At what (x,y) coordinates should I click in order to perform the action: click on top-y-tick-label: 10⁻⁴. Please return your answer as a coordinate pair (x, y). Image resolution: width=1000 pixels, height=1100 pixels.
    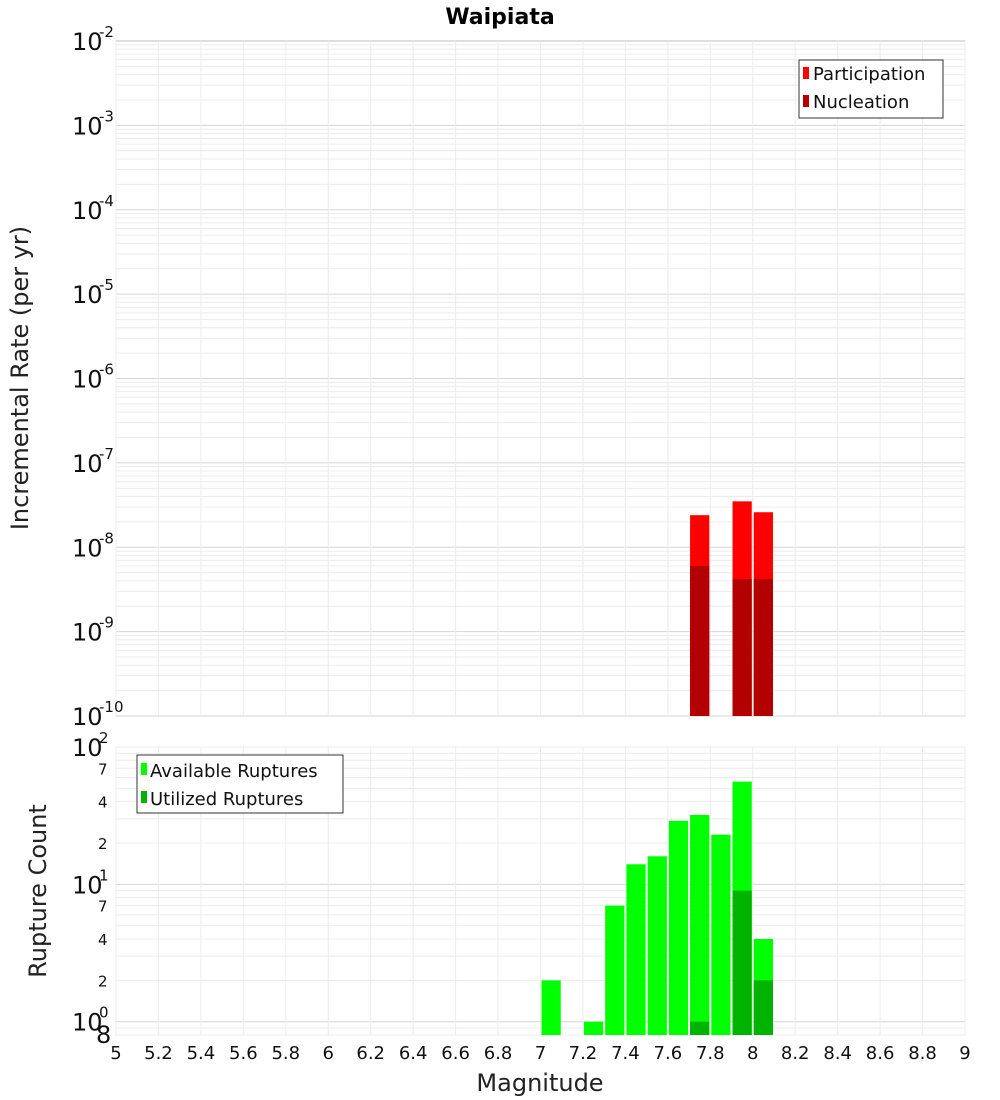
    Looking at the image, I should click on (93, 208).